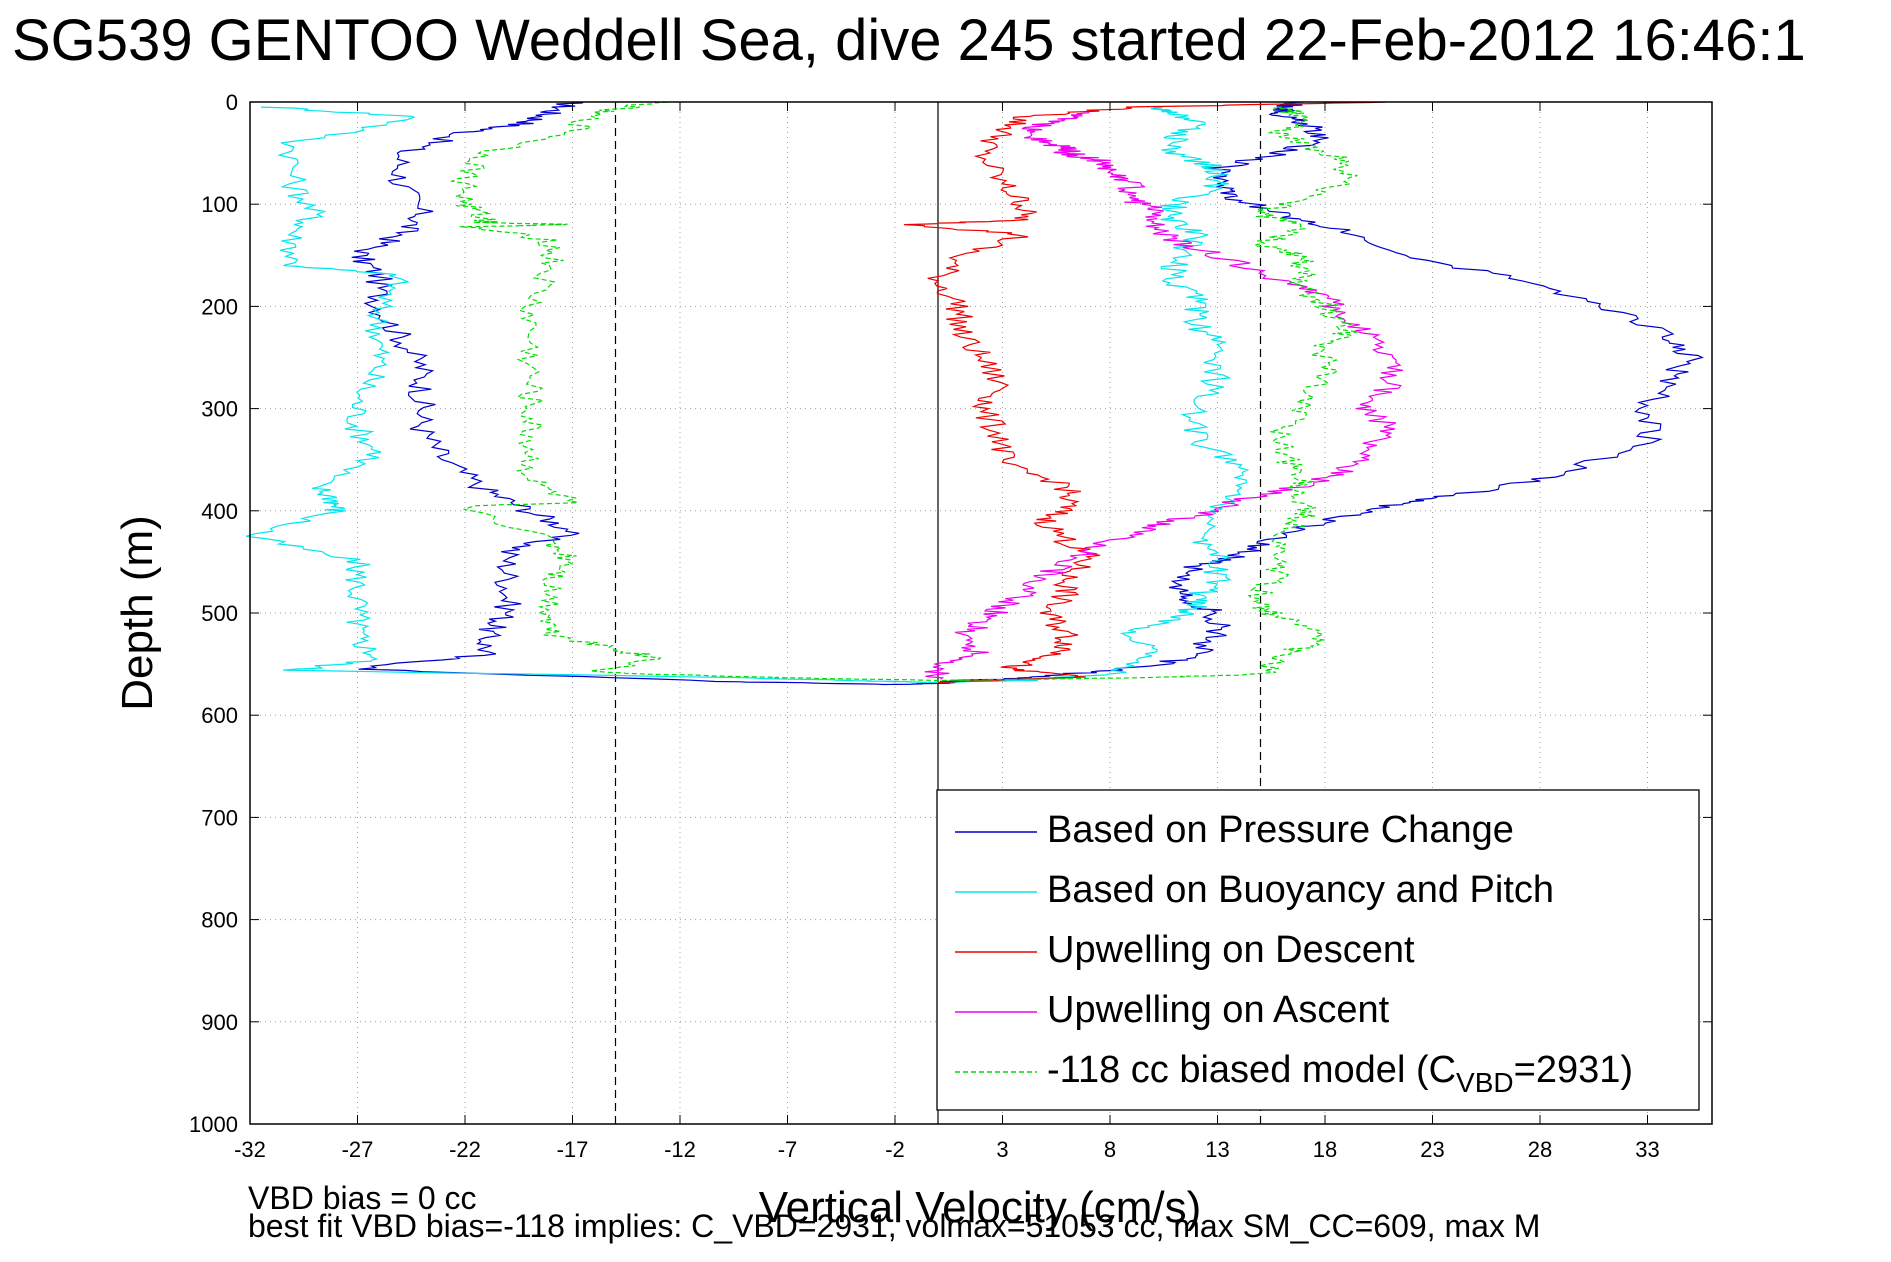  Describe the element at coordinates (232, 102) in the screenshot. I see `y-tick-label: 0` at that location.